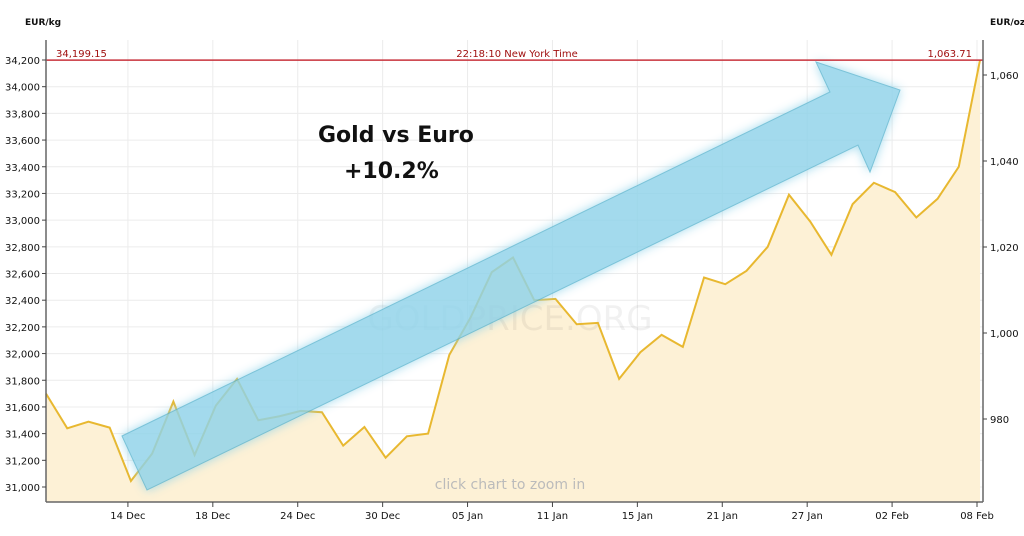  I want to click on y-tick-label-left: 31,000, so click(22, 488).